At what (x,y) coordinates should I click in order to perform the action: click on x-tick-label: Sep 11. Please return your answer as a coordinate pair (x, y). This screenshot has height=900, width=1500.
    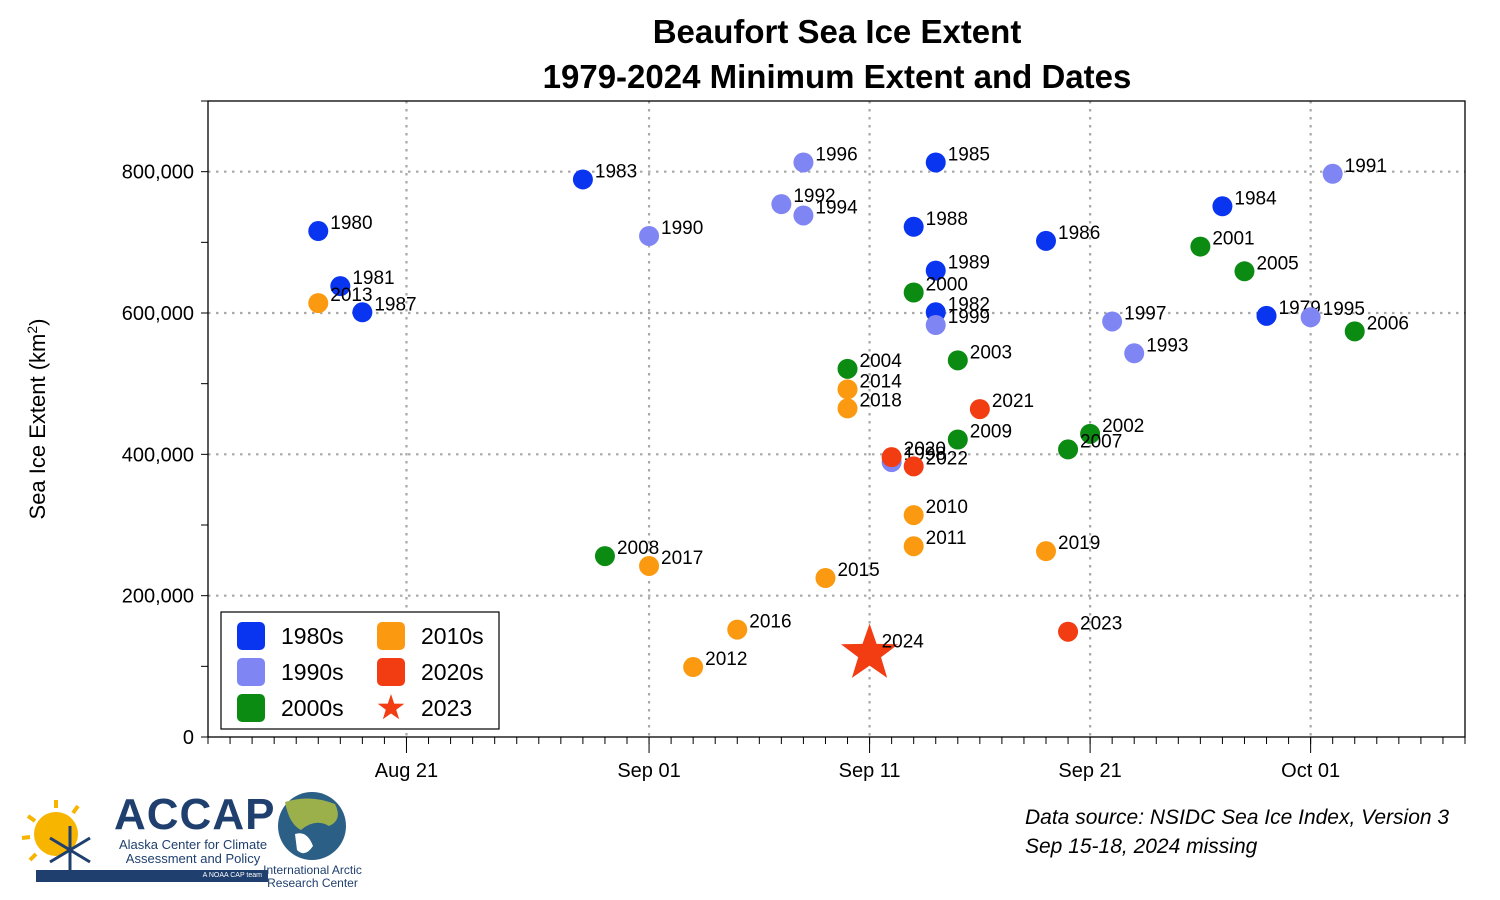
    Looking at the image, I should click on (870, 771).